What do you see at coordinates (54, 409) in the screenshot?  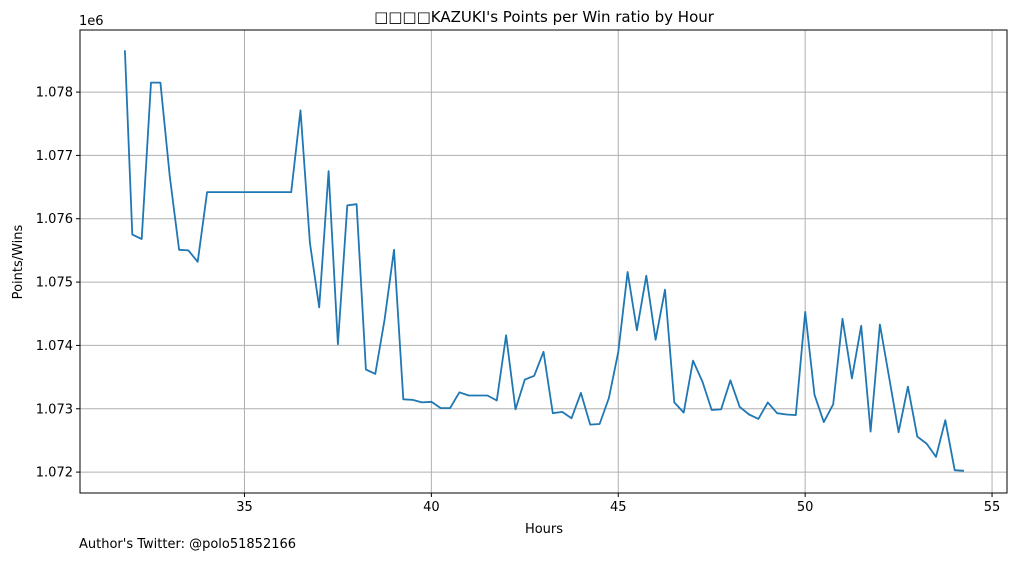 I see `y-tick-label: 1.073` at bounding box center [54, 409].